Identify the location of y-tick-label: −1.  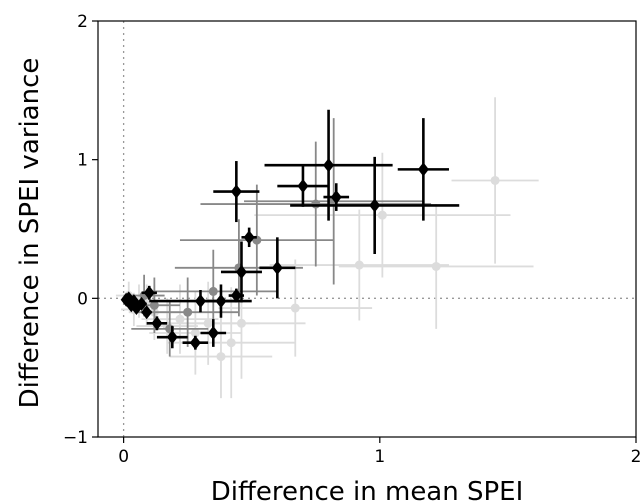
(75, 438).